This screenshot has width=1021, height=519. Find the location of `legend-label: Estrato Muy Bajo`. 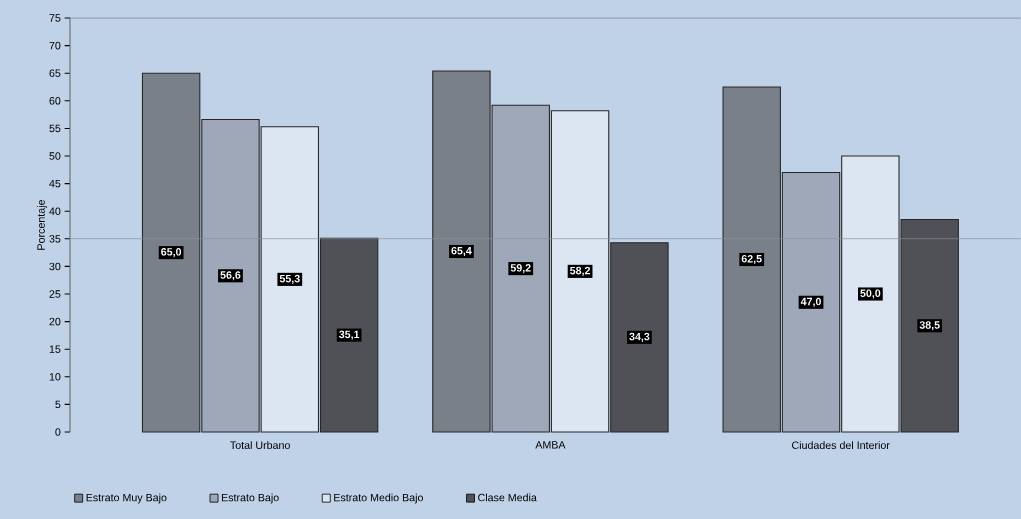

legend-label: Estrato Muy Bajo is located at coordinates (126, 498).